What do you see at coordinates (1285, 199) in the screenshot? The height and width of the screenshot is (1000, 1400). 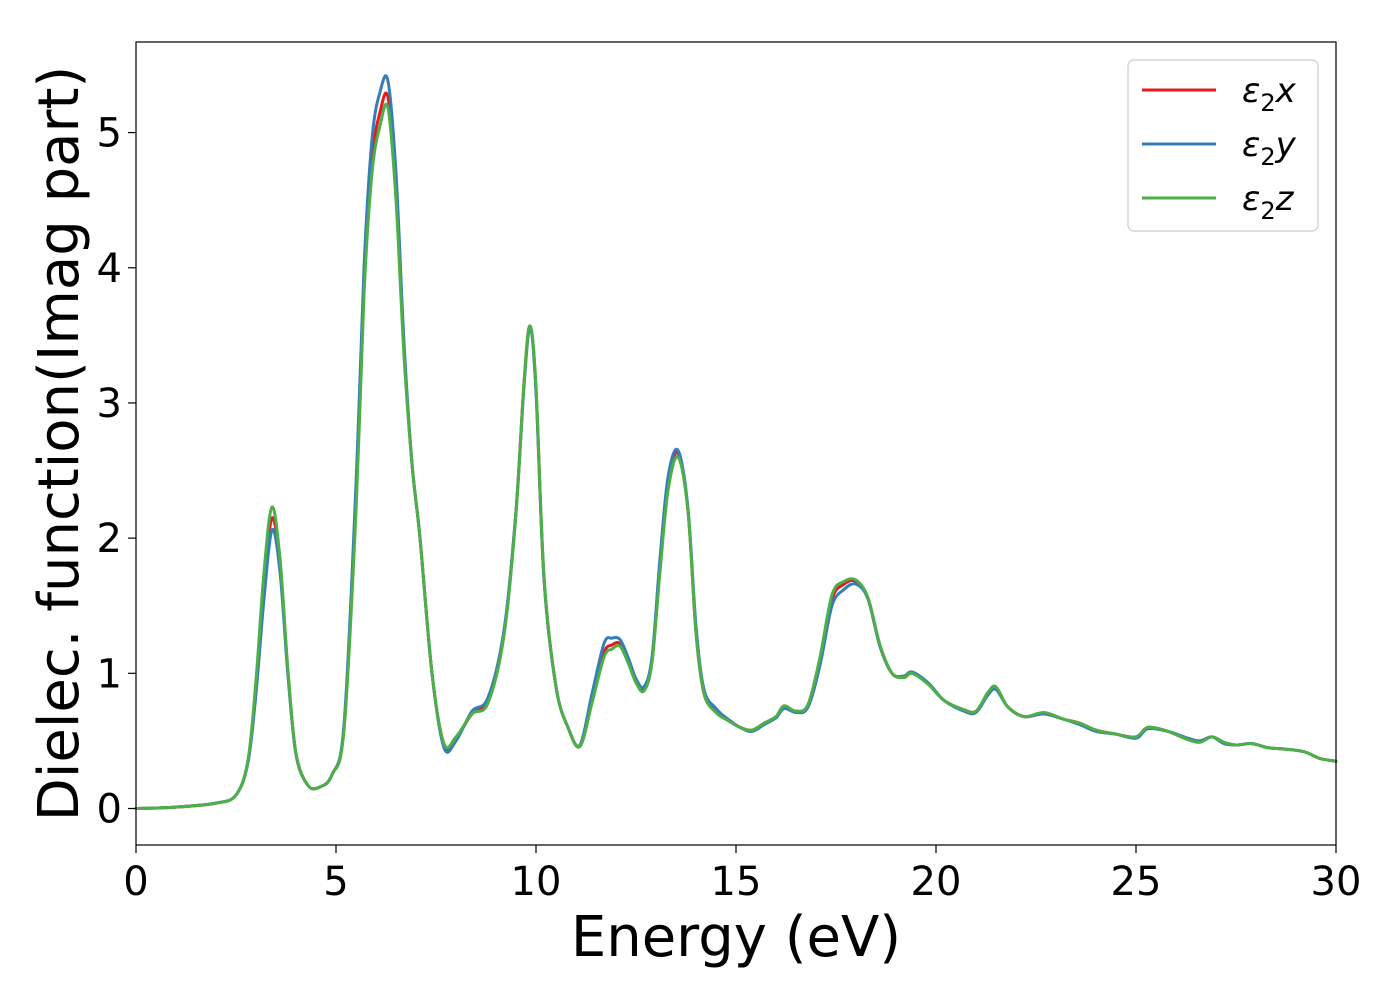 I see `legend-label-suffix: z` at bounding box center [1285, 199].